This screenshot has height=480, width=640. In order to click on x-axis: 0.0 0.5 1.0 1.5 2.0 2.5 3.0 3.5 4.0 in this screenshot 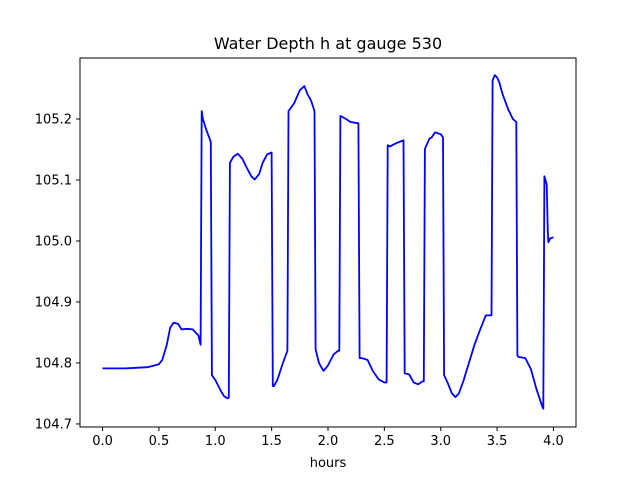, I will do `click(328, 438)`.